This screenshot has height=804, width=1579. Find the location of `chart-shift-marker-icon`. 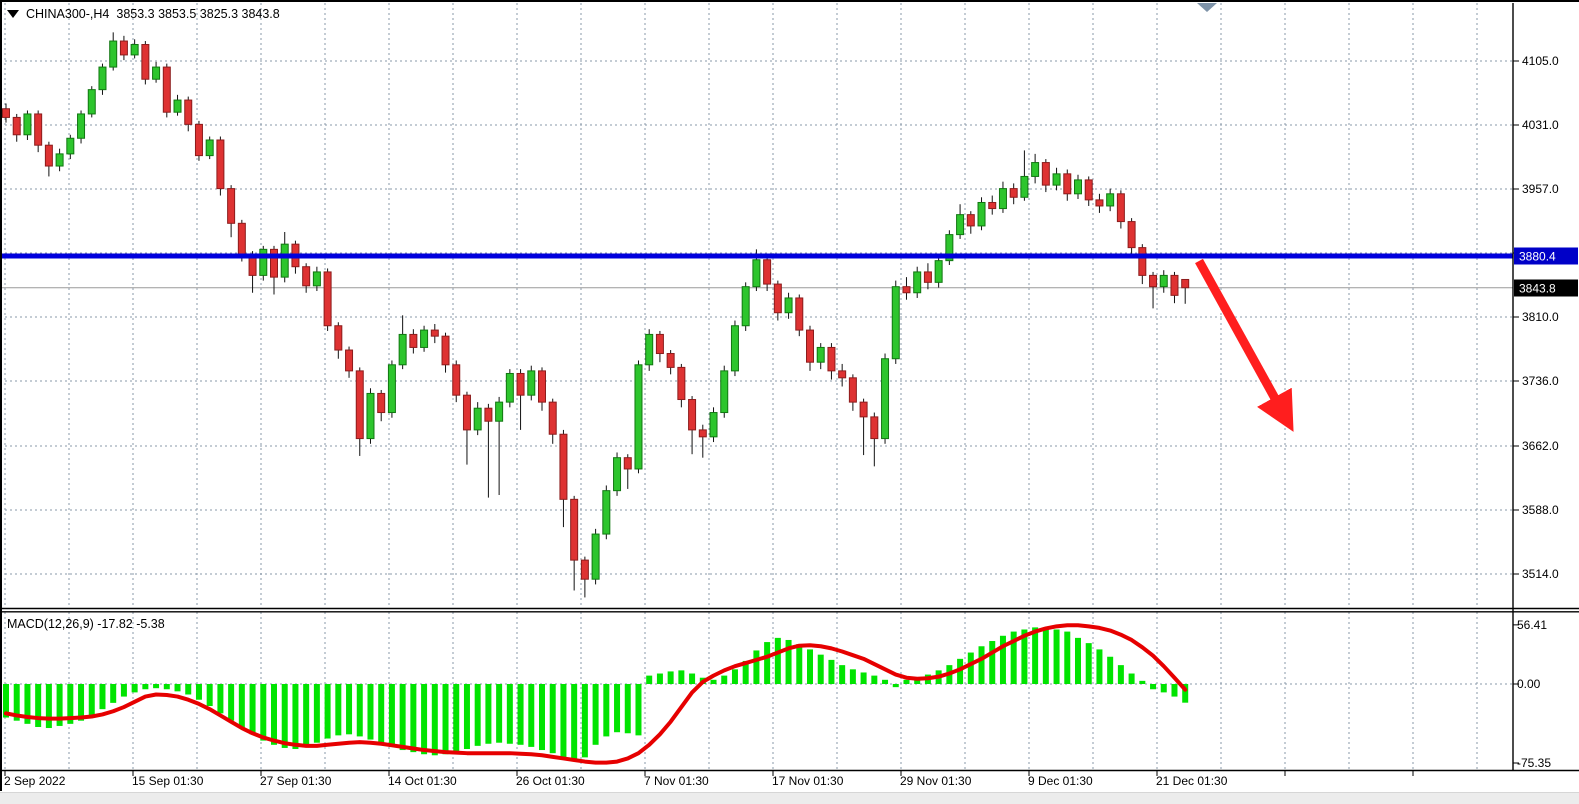

chart-shift-marker-icon is located at coordinates (1207, 7).